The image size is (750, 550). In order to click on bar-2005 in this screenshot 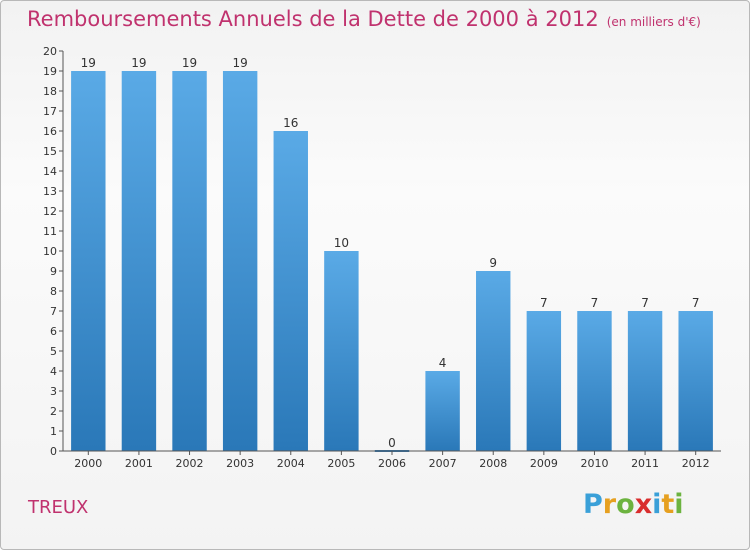, I will do `click(341, 351)`.